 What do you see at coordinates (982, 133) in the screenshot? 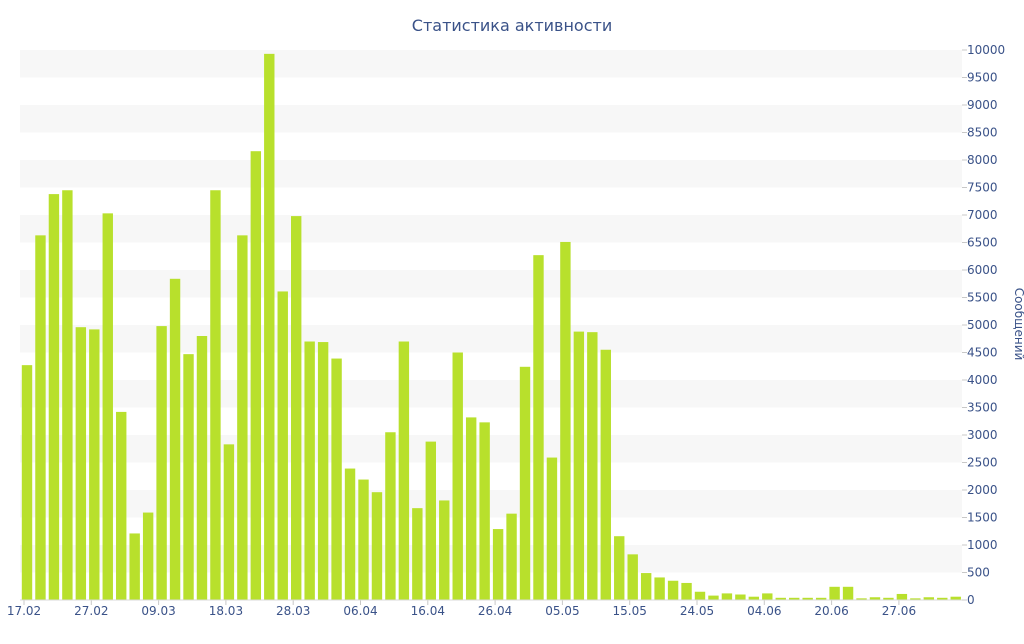
I see `y-tick-label: 8500` at bounding box center [982, 133].